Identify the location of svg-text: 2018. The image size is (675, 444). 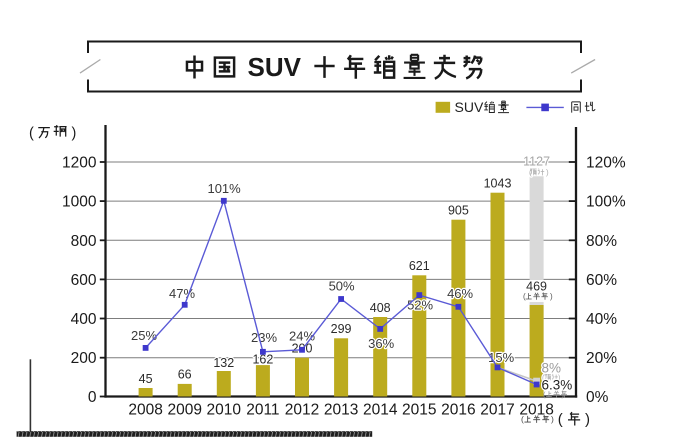
(536, 409).